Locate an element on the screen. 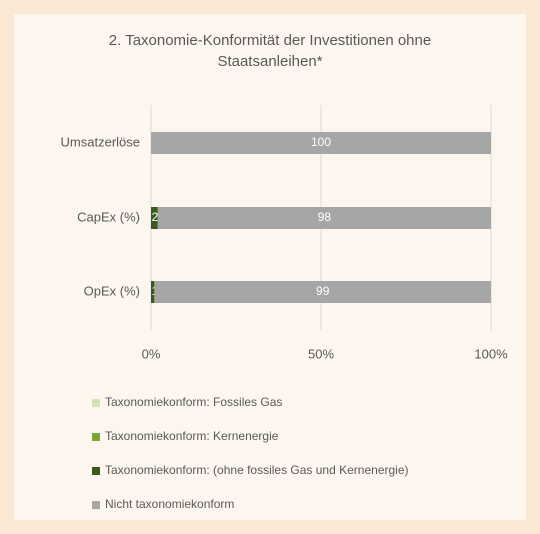 The image size is (540, 534). y-tick-label: CapEx (%) is located at coordinates (108, 216).